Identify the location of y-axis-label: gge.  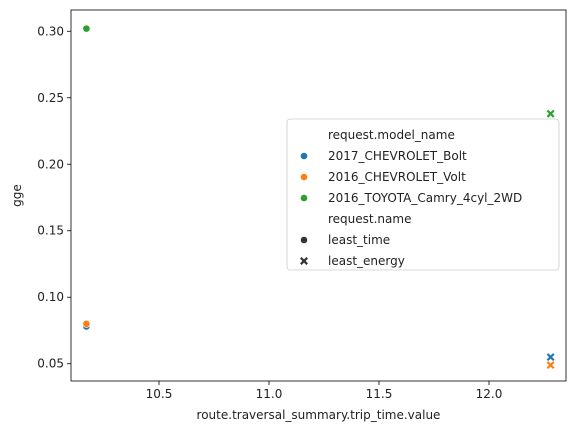
(17, 195).